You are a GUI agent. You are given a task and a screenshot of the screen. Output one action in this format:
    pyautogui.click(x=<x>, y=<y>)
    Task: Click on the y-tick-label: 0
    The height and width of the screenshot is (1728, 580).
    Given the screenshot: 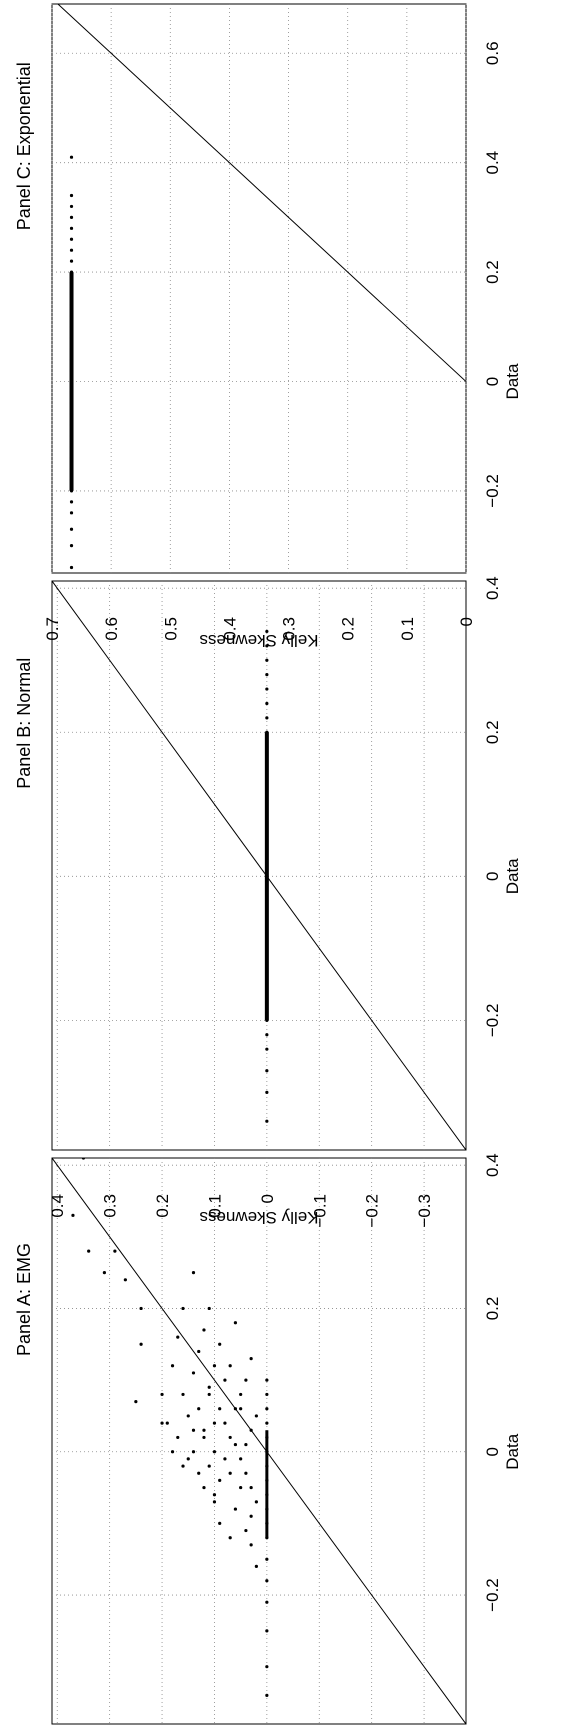 What is the action you would take?
    pyautogui.click(x=267, y=1198)
    